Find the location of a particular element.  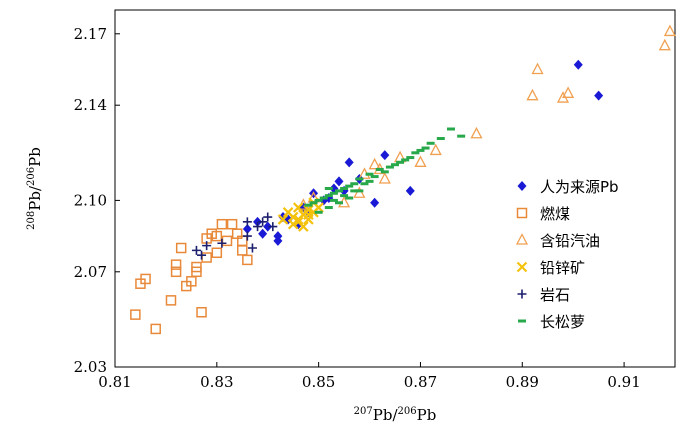

y-label-tail: Pb is located at coordinates (35, 157).